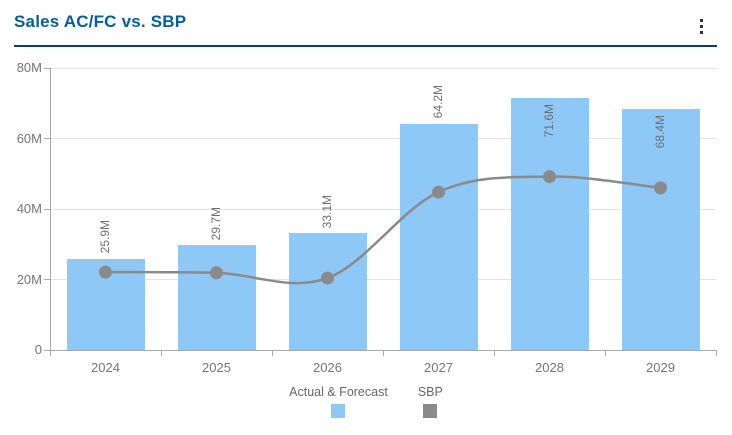 This screenshot has height=435, width=732. I want to click on sbp-point-2027, so click(438, 192).